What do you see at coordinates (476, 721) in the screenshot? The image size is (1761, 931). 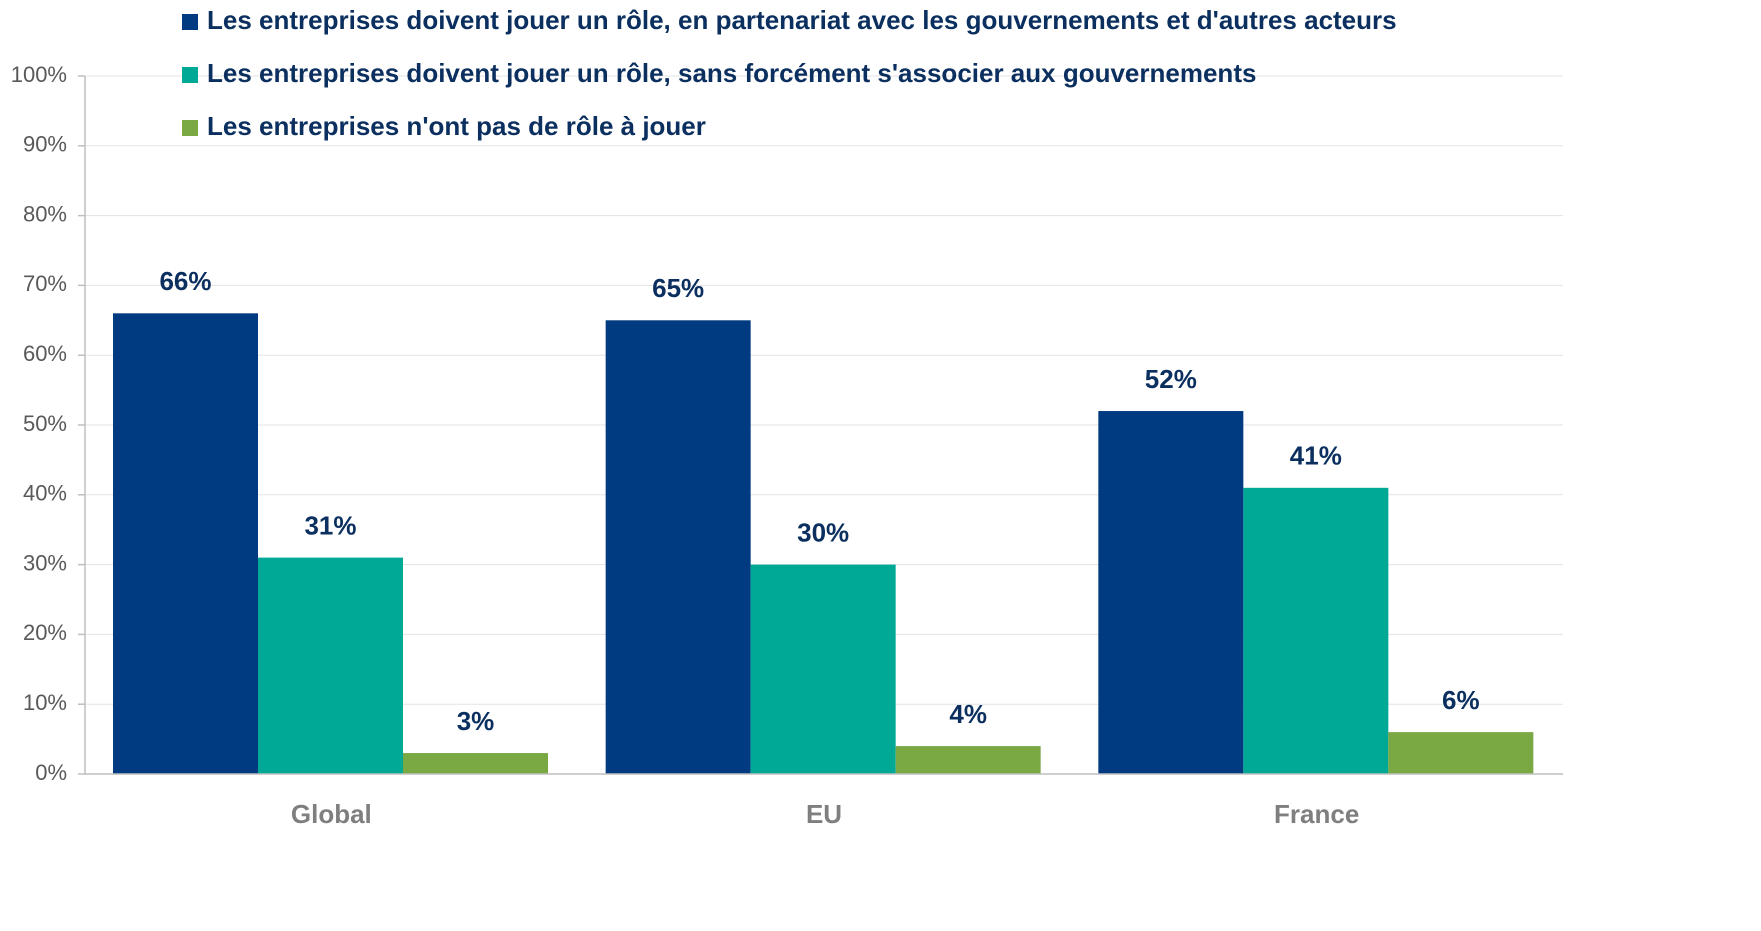 I see `value-label: 3%` at bounding box center [476, 721].